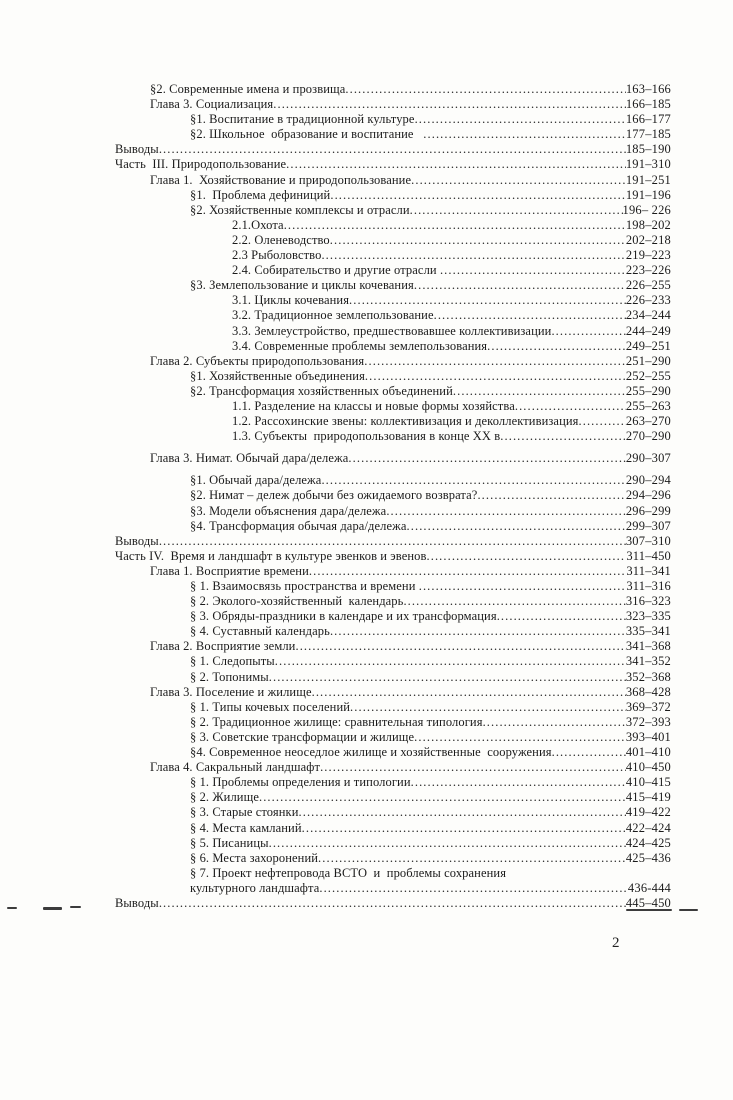  What do you see at coordinates (223, 646) in the screenshot?
I see `toc-entry-label: Глава 2. Восприятие земли` at bounding box center [223, 646].